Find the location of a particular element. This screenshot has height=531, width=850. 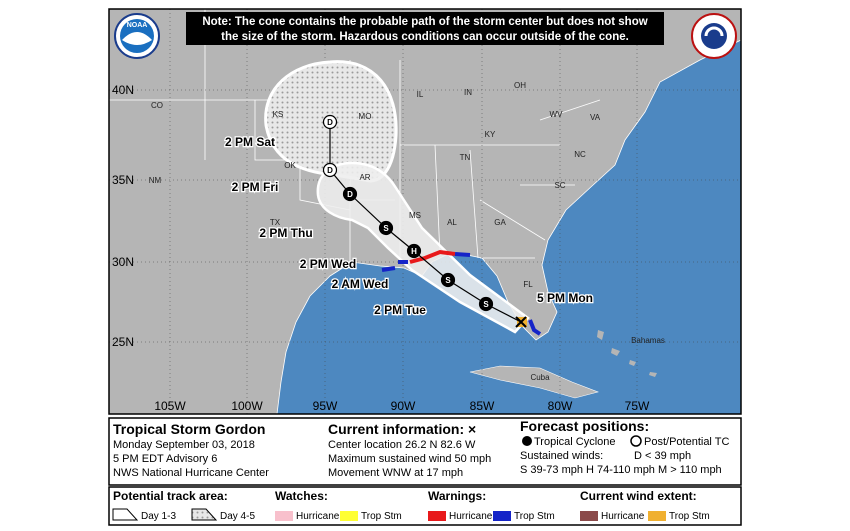

place-label: MO is located at coordinates (365, 116).